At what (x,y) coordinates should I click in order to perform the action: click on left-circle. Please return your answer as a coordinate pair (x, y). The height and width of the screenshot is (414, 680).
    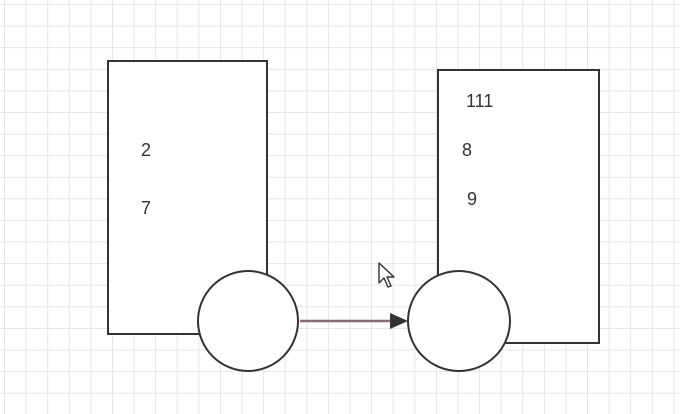
    Looking at the image, I should click on (248, 321).